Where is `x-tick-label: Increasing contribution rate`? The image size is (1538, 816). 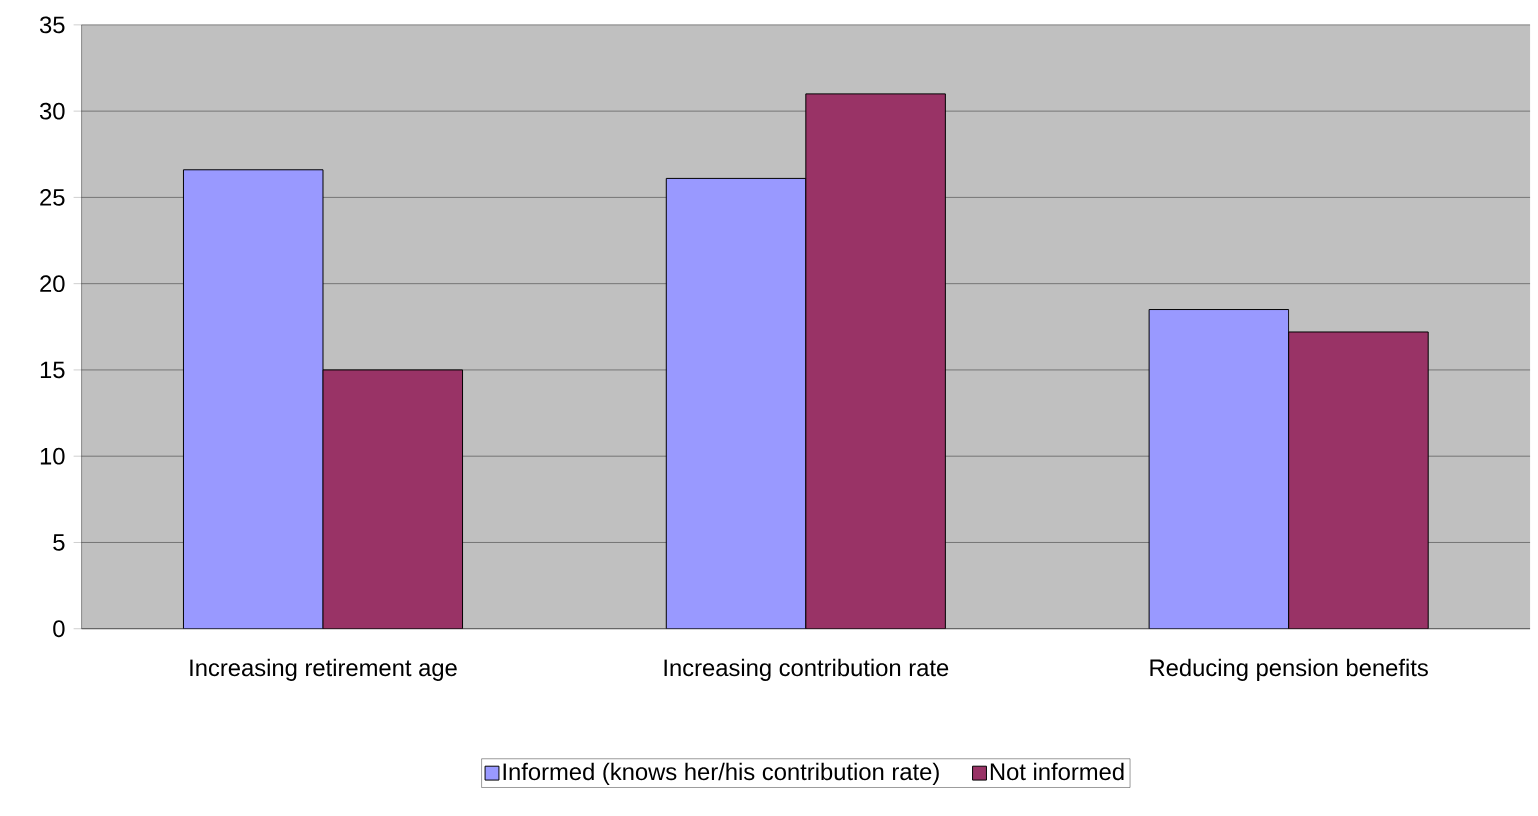 x-tick-label: Increasing contribution rate is located at coordinates (806, 670).